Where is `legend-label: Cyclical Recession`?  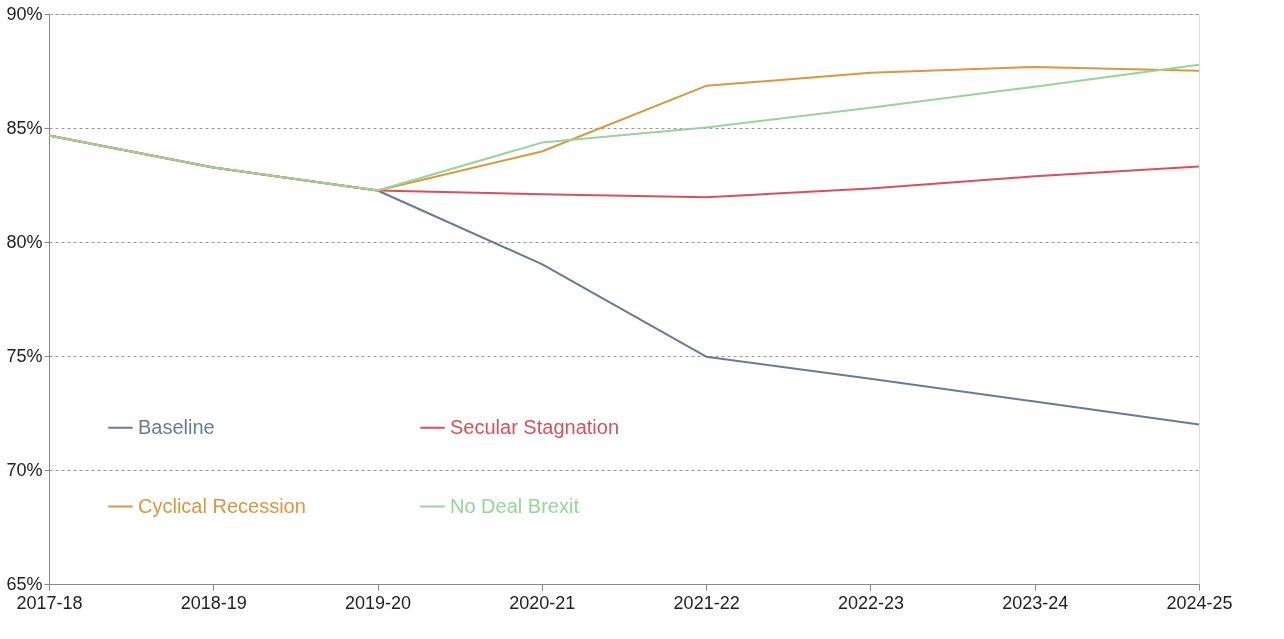
legend-label: Cyclical Recession is located at coordinates (222, 505).